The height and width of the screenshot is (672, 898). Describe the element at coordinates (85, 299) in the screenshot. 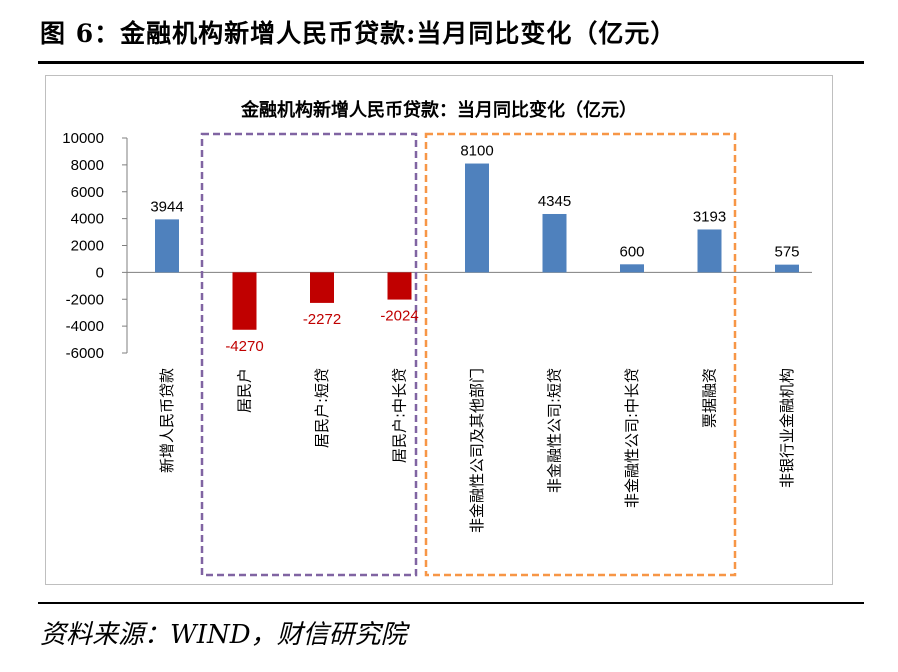

I see `y-tick-label: -2000` at that location.